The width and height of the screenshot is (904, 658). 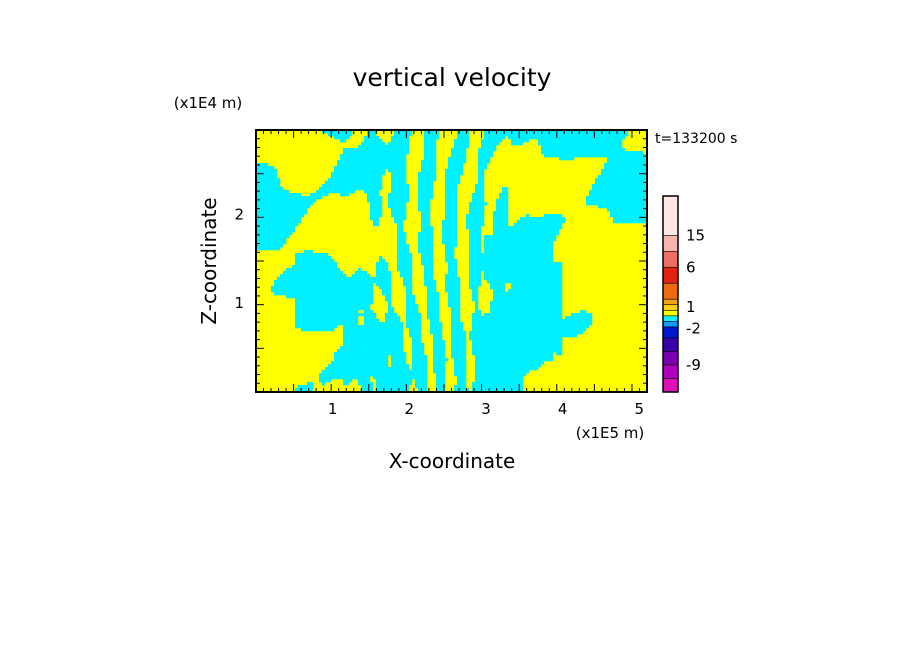 What do you see at coordinates (239, 303) in the screenshot?
I see `y-tick-label: 1` at bounding box center [239, 303].